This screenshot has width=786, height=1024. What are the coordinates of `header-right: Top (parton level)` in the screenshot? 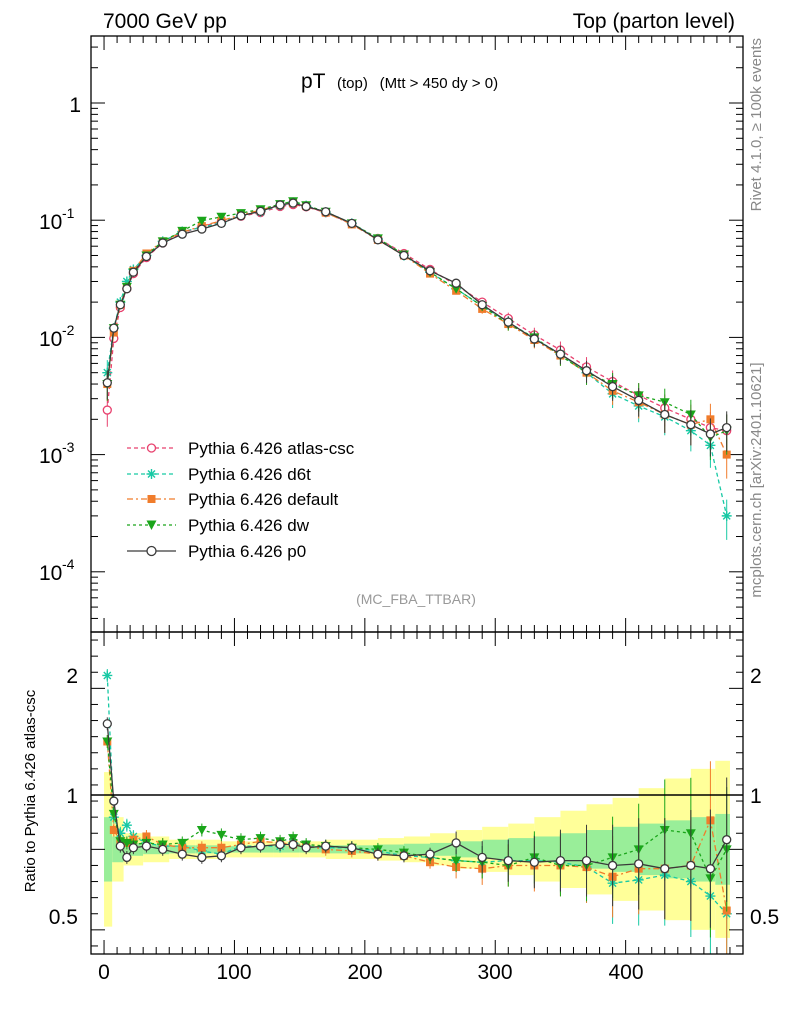 It's located at (654, 21).